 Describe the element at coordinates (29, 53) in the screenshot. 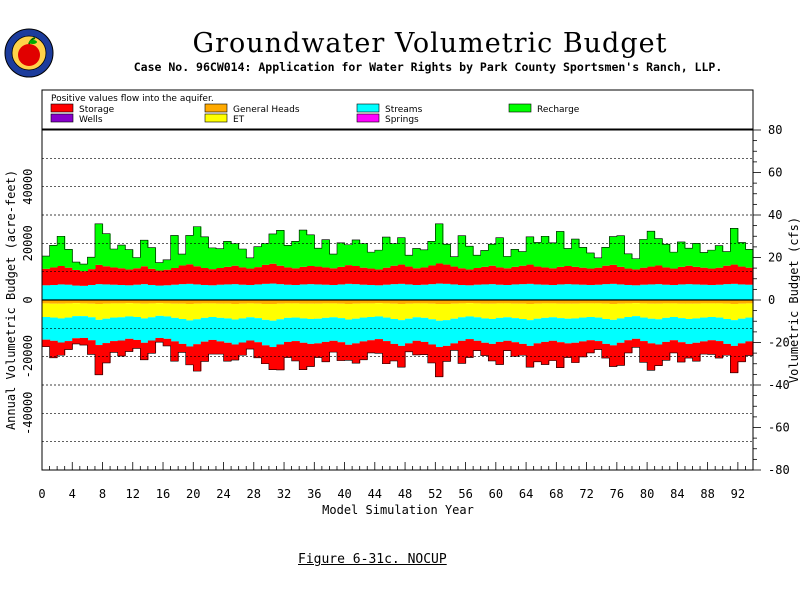

I see `seal-logo` at that location.